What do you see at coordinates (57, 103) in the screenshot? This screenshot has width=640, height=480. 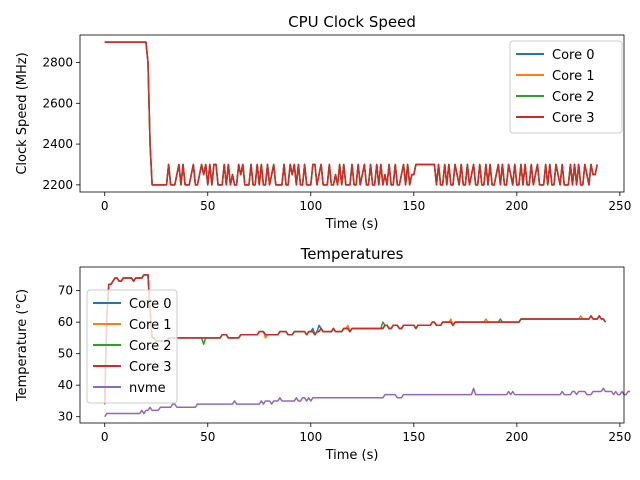 I see `y-tick-label: 2600` at bounding box center [57, 103].